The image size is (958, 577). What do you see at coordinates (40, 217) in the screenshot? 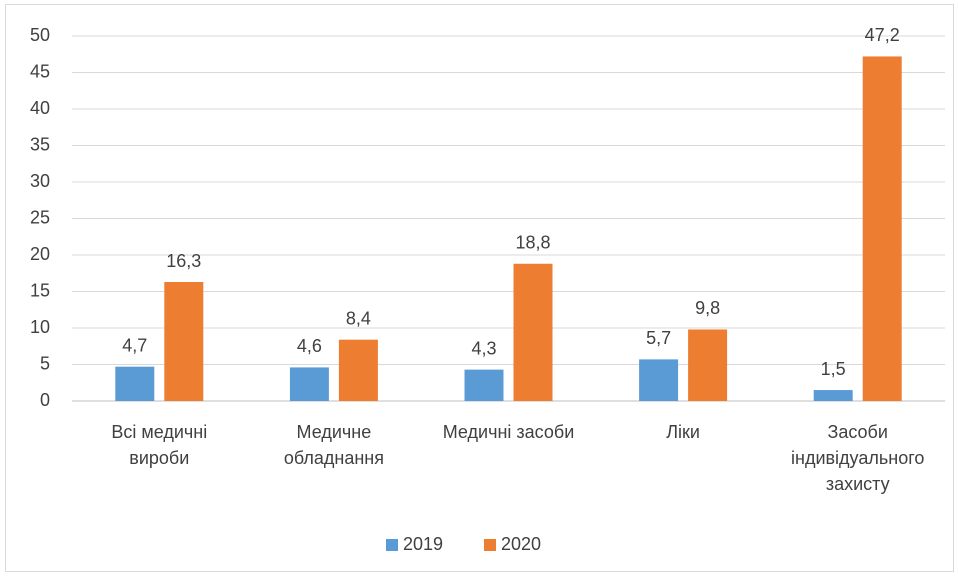
I see `y-tick-label: 25` at bounding box center [40, 217].